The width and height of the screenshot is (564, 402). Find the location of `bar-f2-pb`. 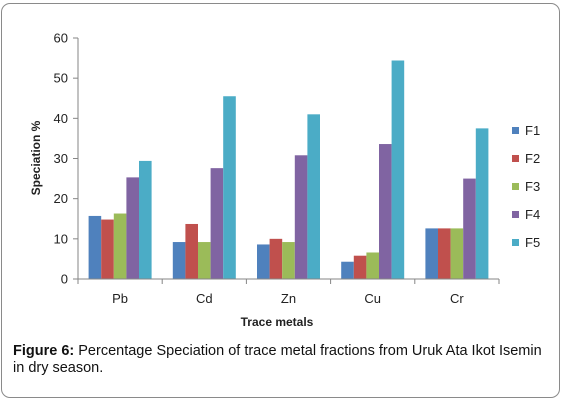

bar-f2-pb is located at coordinates (107, 249).